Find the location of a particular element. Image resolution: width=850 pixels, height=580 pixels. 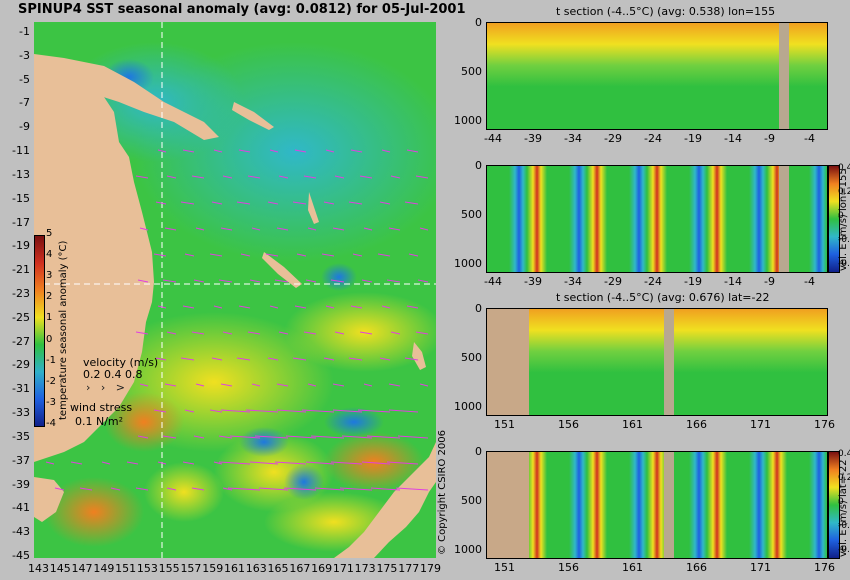

lon-tick-label: 149 is located at coordinates (104, 568).